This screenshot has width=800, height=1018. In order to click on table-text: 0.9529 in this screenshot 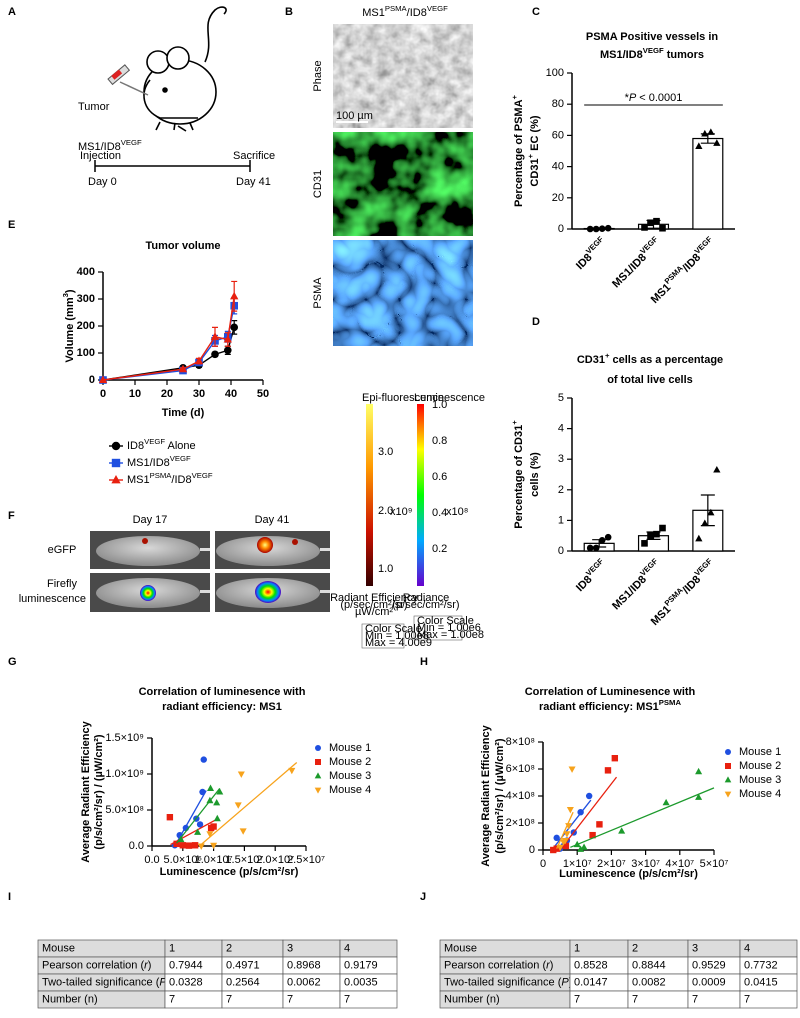, I will do `click(709, 966)`.